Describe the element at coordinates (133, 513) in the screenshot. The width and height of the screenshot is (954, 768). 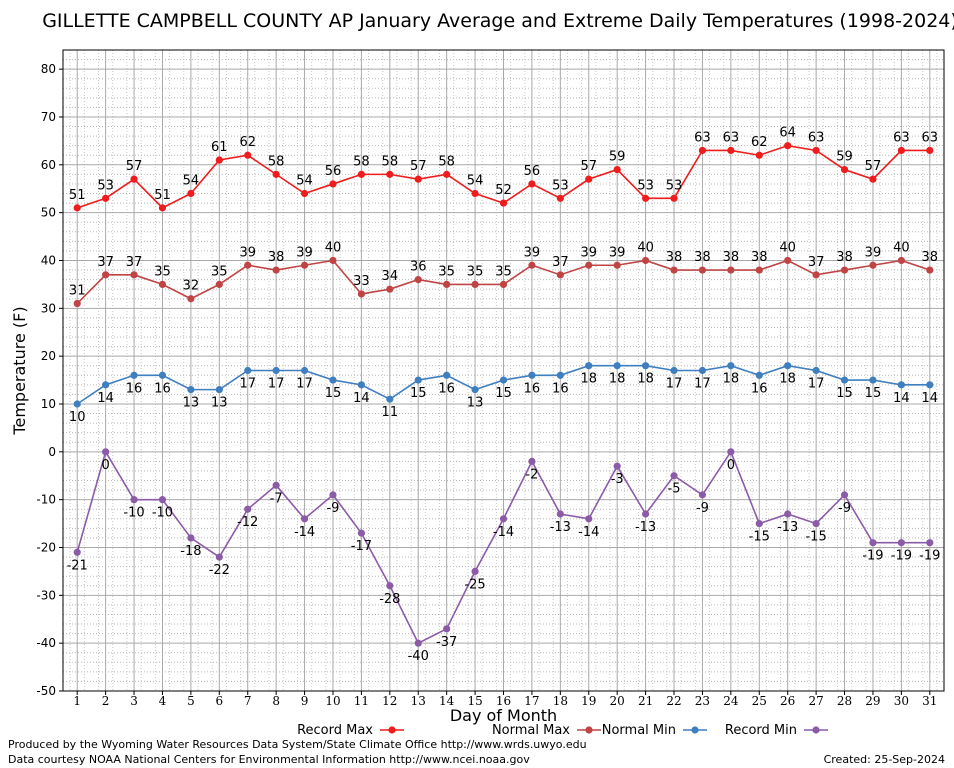
I see `record-min-data-label: -10` at that location.